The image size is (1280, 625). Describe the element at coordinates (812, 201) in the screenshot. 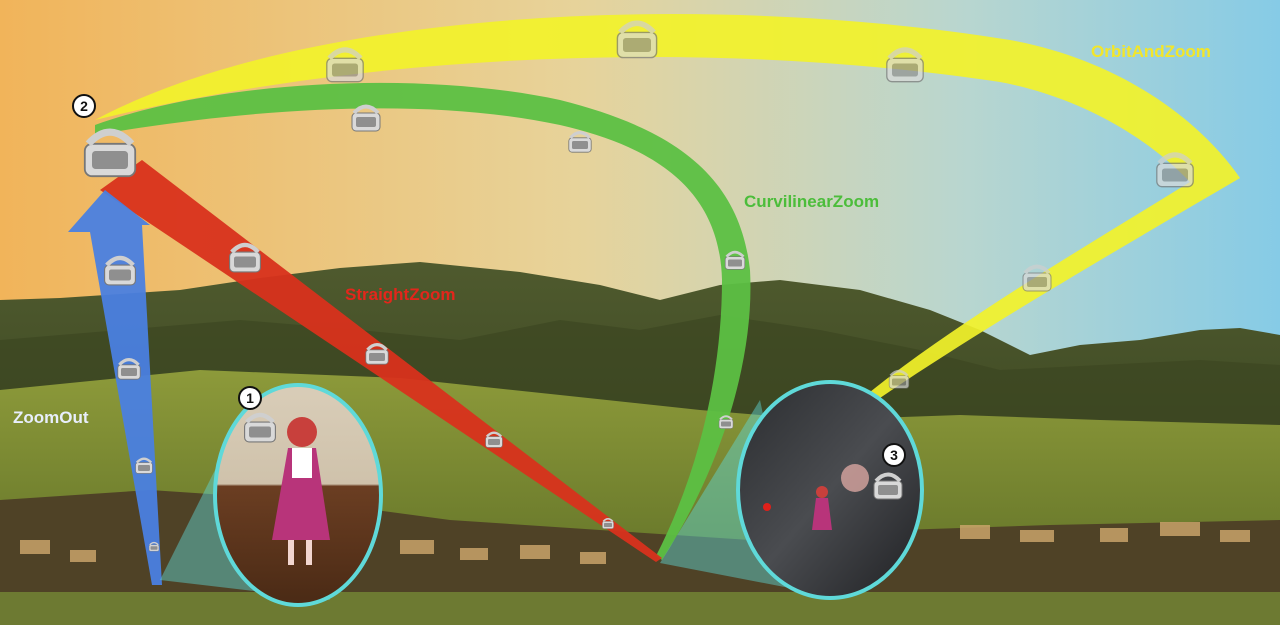

I see `label-curvilinear-zoom: CurvilinearZoom` at that location.